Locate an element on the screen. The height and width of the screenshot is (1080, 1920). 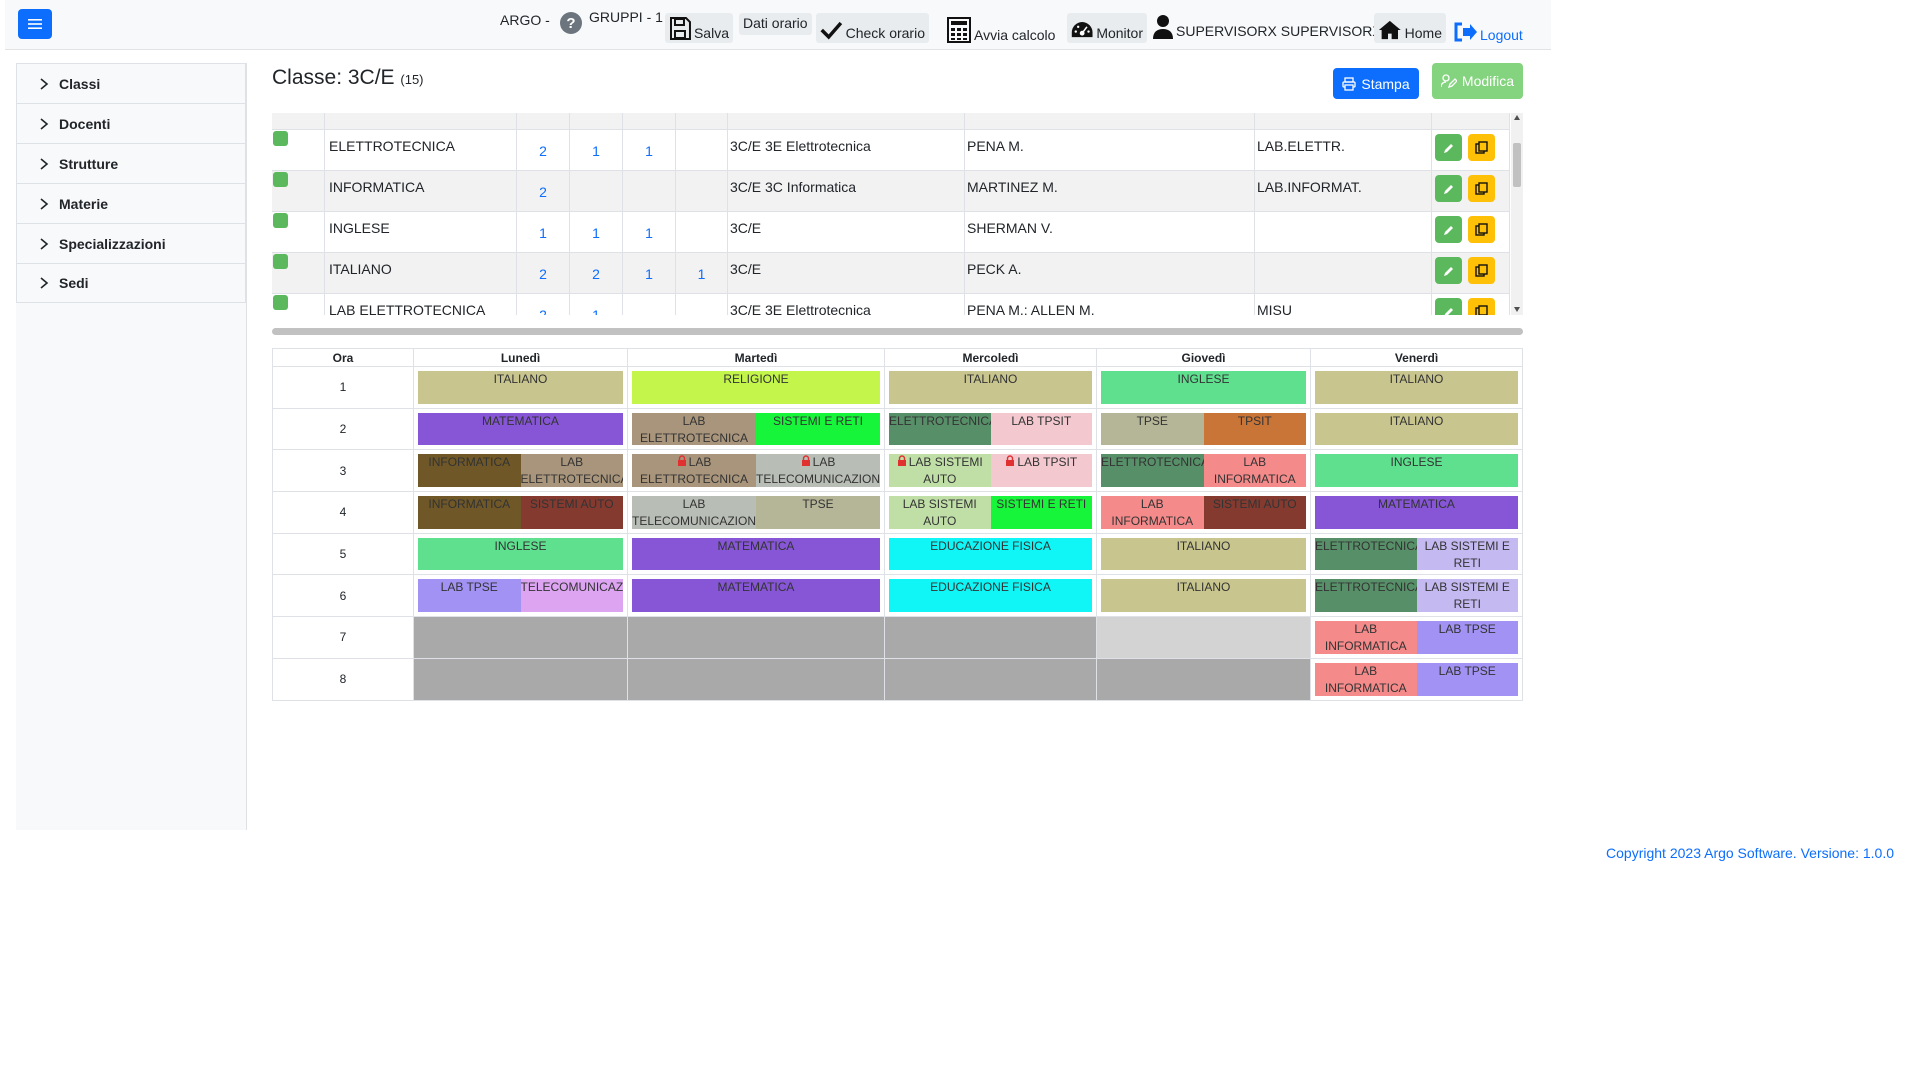
schedule-cell: INFORMATICA LAB ELETTROTECNICA is located at coordinates (520, 471).